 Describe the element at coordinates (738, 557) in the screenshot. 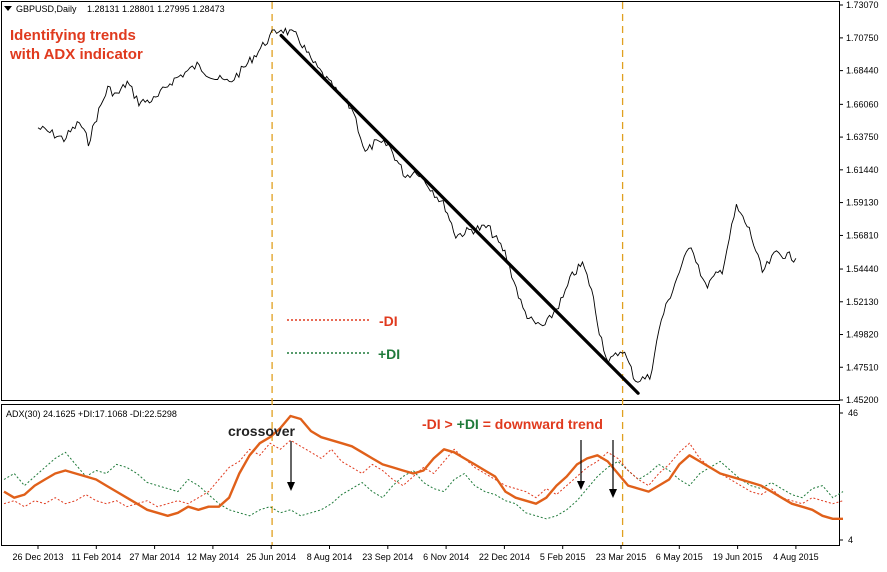

I see `x-tick-label: 19 Jun 2015` at that location.